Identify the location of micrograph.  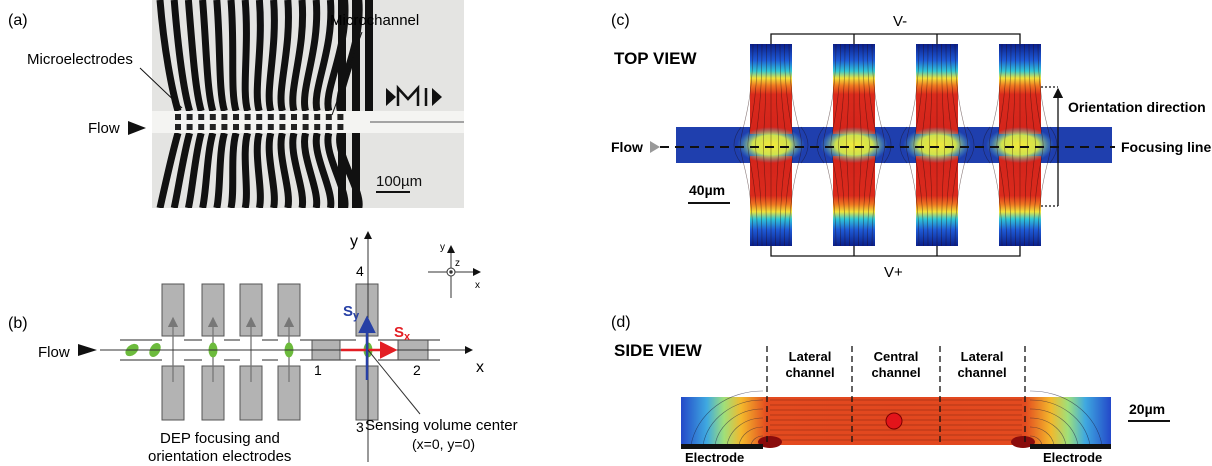
(308, 104).